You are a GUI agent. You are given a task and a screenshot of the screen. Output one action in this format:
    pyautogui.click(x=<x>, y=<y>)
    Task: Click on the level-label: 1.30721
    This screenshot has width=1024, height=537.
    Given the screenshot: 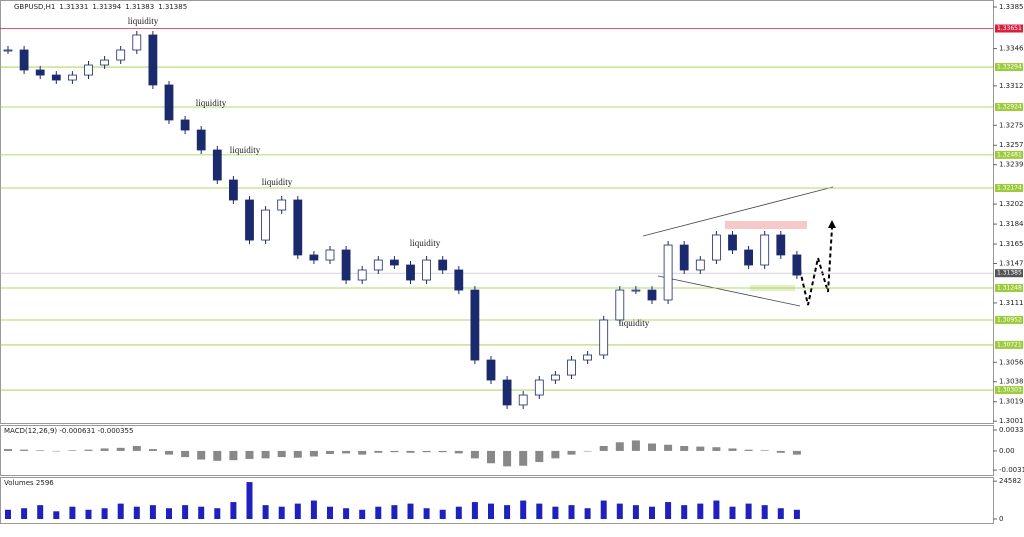 What is the action you would take?
    pyautogui.click(x=1009, y=344)
    